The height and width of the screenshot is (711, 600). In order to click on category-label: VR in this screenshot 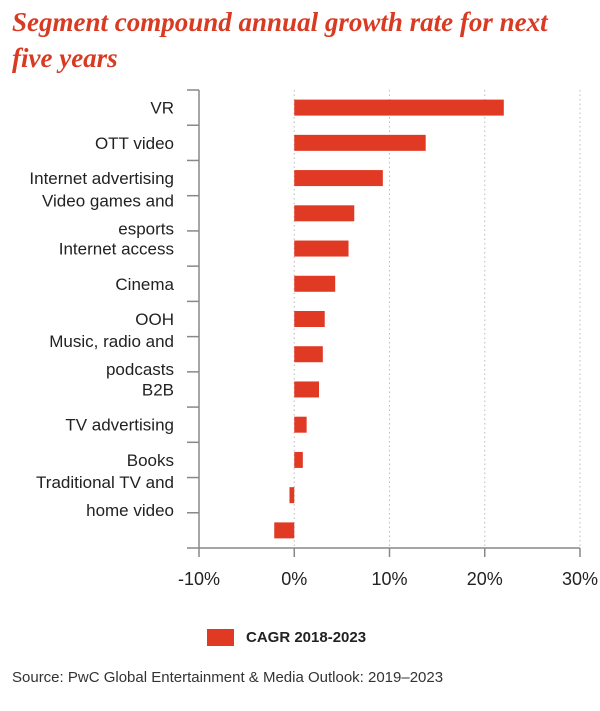, I will do `click(162, 108)`.